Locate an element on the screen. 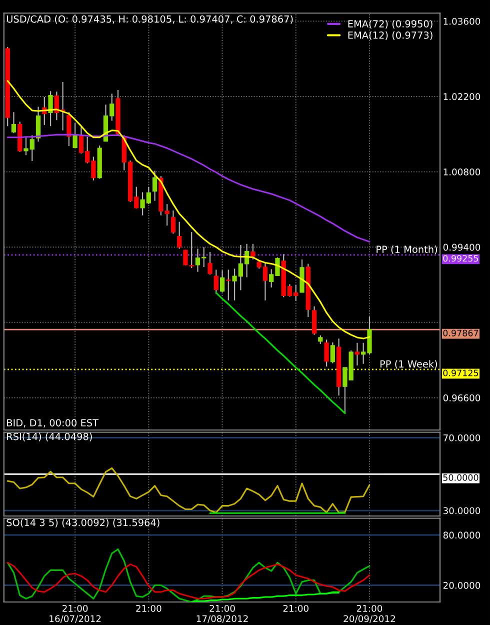 This screenshot has width=490, height=625. y-tick-label: 0.99400 is located at coordinates (461, 247).